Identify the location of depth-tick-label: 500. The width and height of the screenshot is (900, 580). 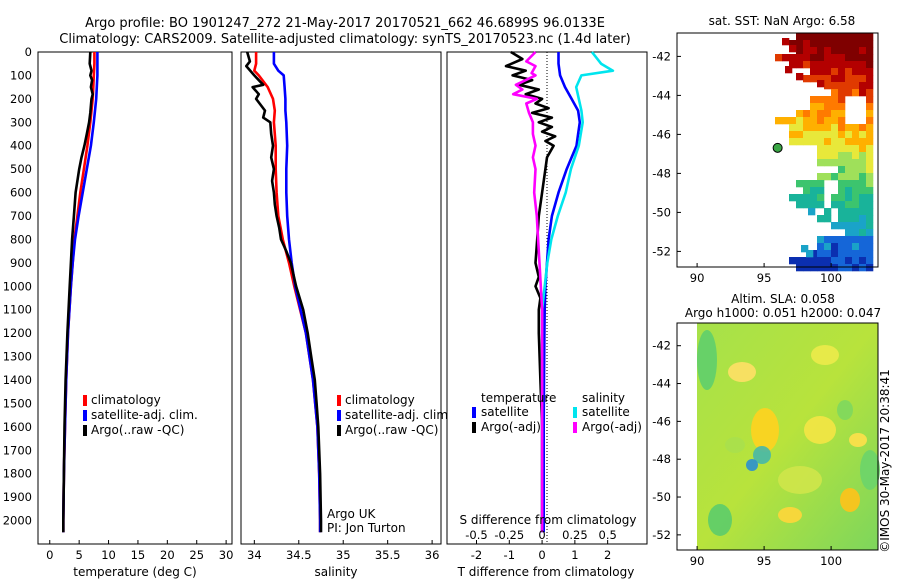
(21, 169).